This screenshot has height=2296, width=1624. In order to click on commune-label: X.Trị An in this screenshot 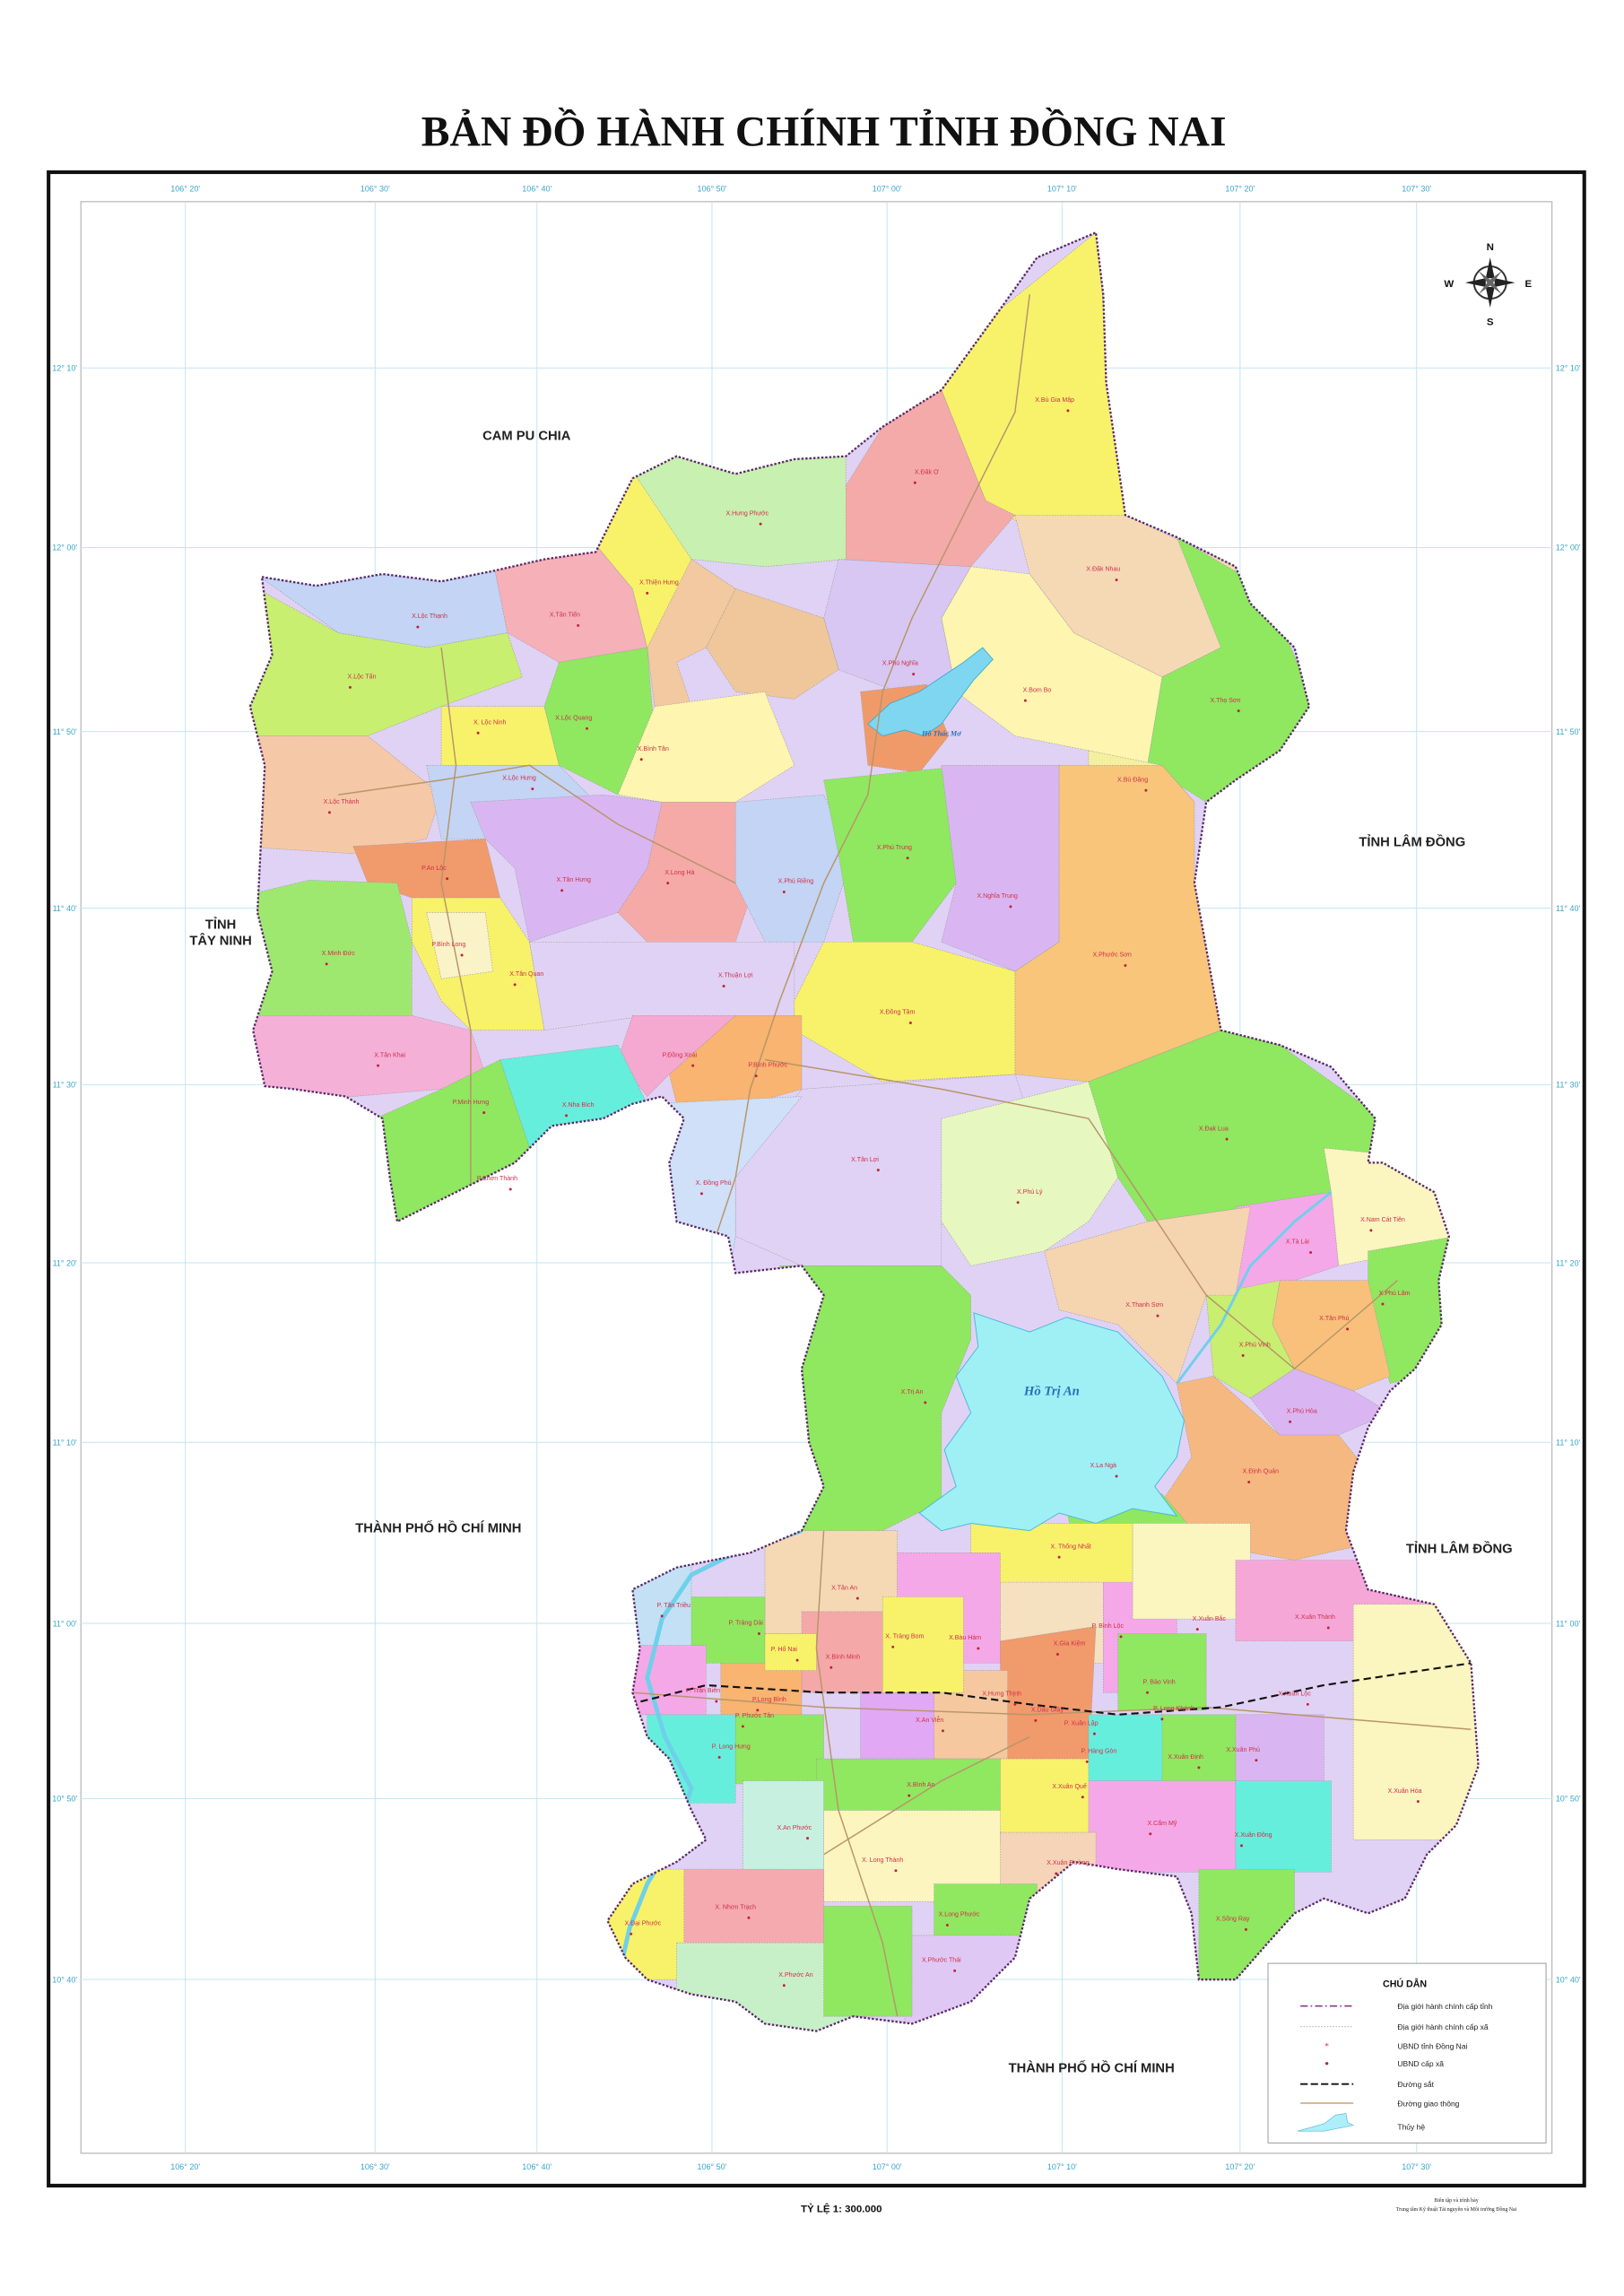, I will do `click(912, 1392)`.